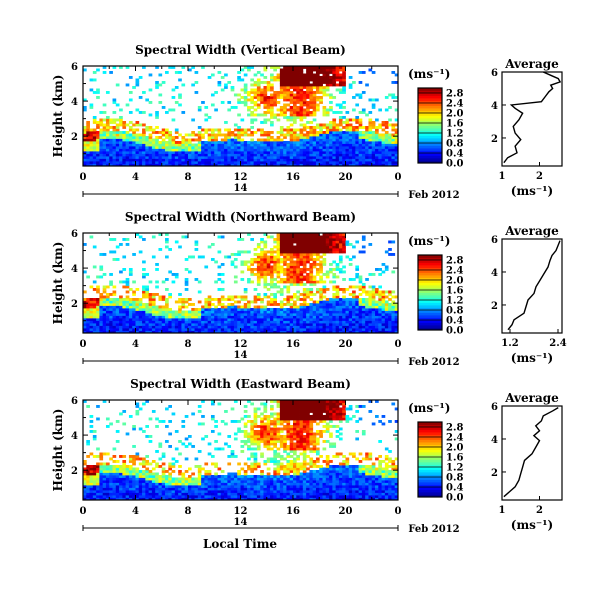  Describe the element at coordinates (241, 188) in the screenshot. I see `day-label: 14` at that location.